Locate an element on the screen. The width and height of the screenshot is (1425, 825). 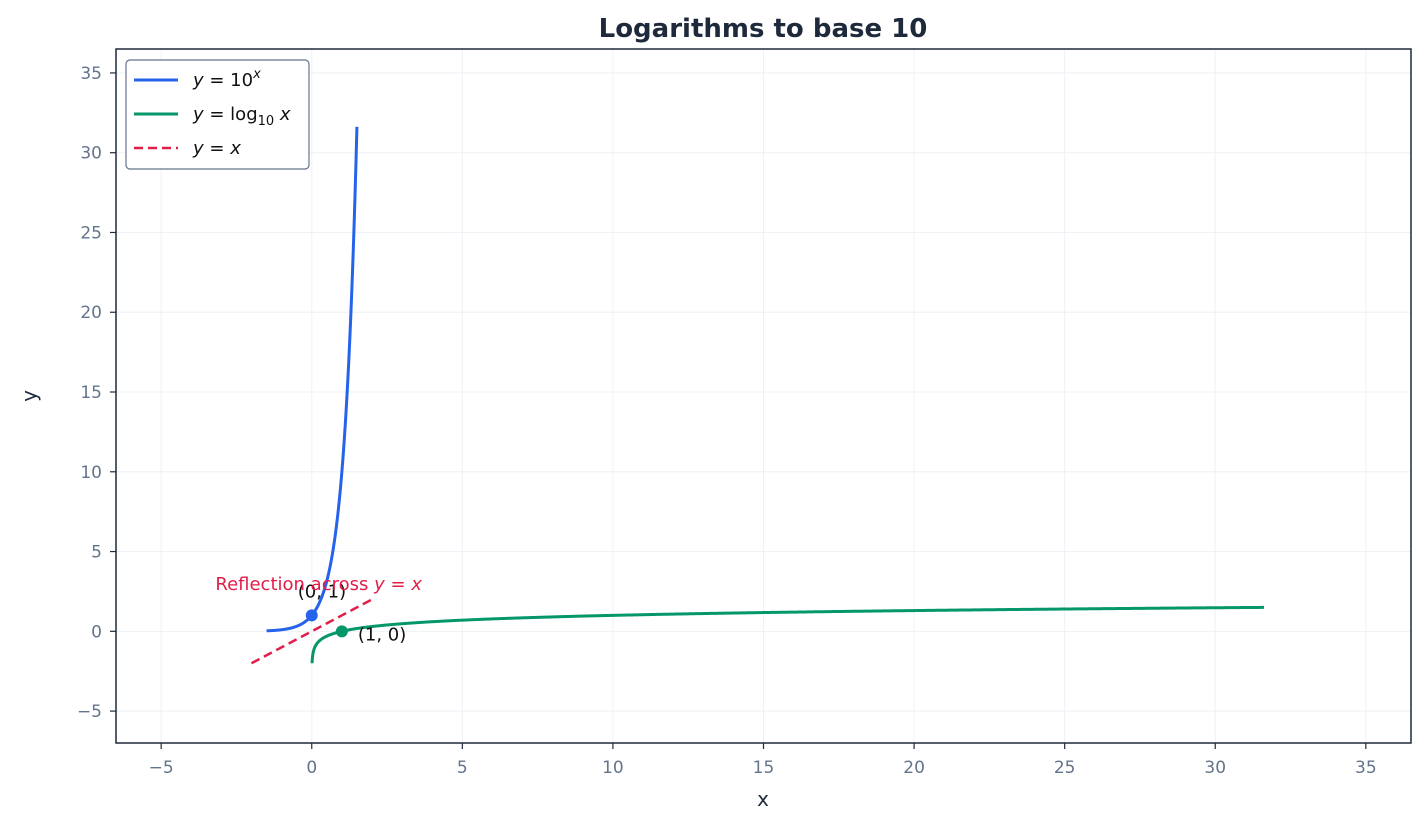
legend-label-part: = log is located at coordinates (231, 114).